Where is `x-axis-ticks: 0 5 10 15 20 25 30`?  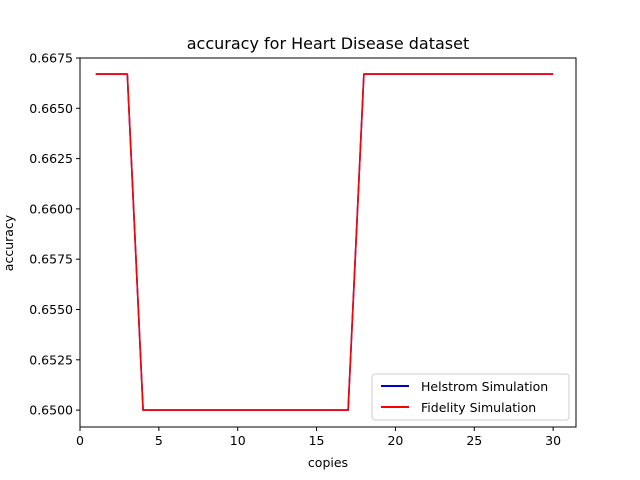
x-axis-ticks: 0 5 10 15 20 25 30 is located at coordinates (318, 437).